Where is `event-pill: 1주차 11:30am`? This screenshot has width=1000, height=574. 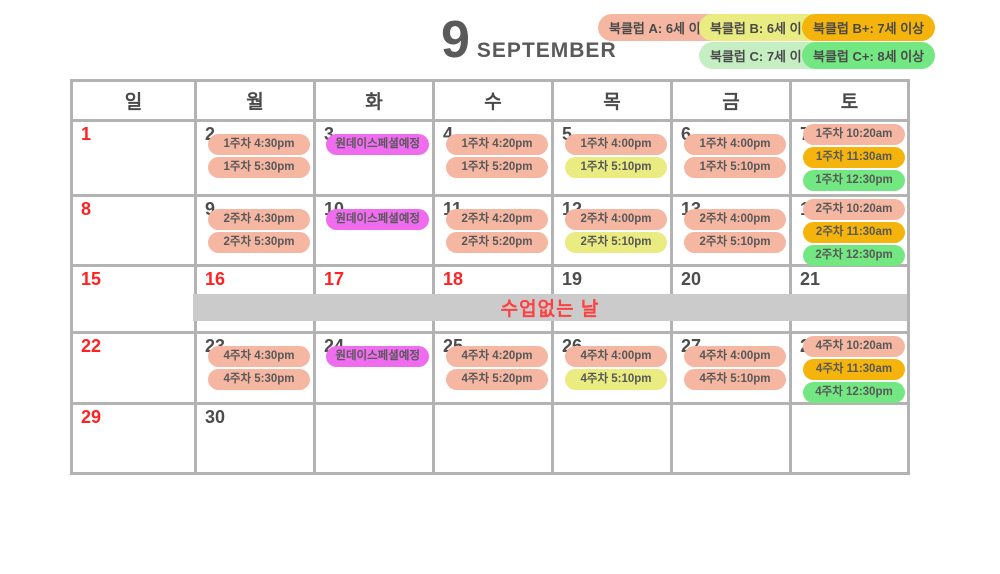 event-pill: 1주차 11:30am is located at coordinates (854, 157).